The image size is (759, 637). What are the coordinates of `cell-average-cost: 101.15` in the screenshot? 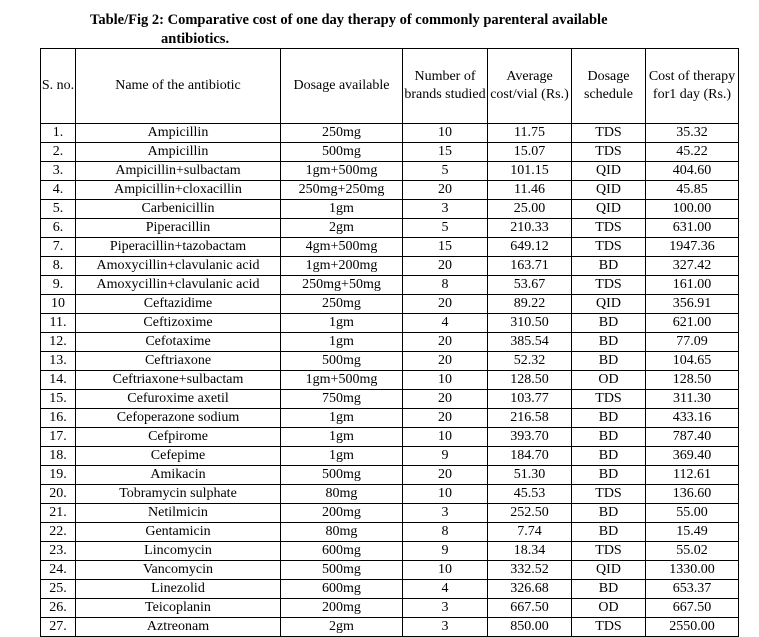 It's located at (529, 171).